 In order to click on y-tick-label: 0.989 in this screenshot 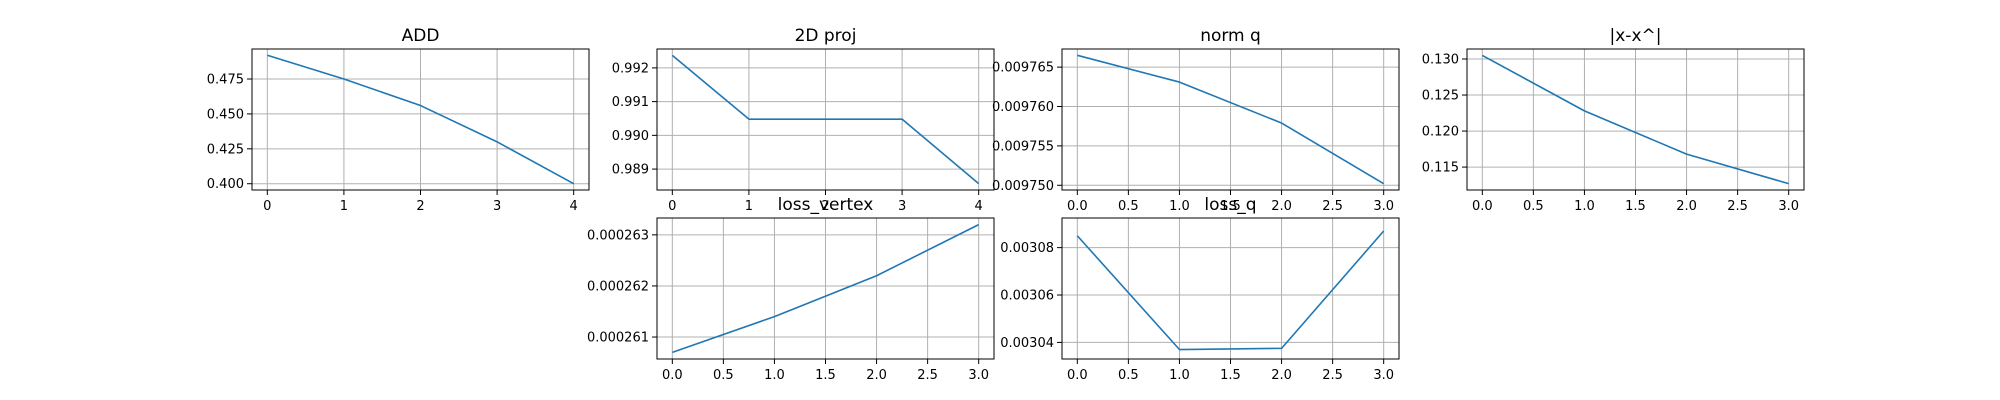, I will do `click(630, 170)`.